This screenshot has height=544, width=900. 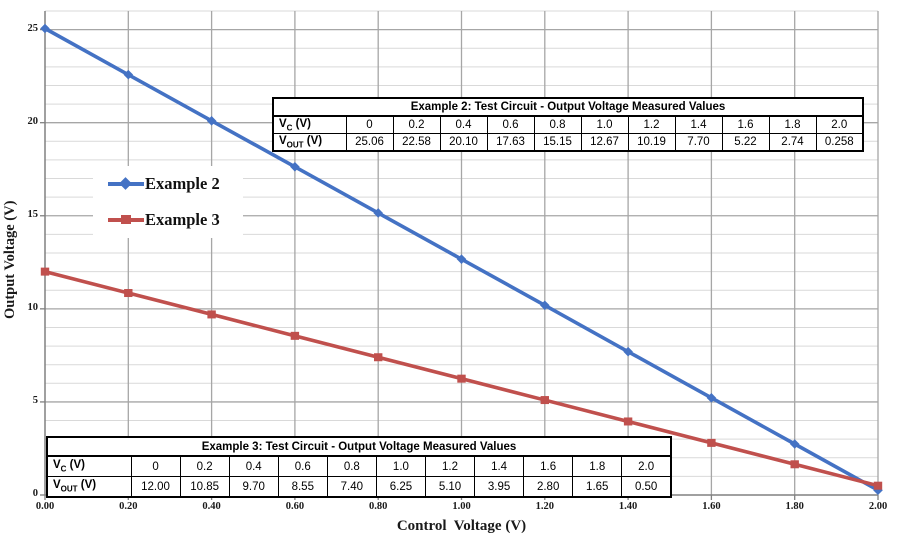 What do you see at coordinates (461, 506) in the screenshot?
I see `x-tick-label: 1.00` at bounding box center [461, 506].